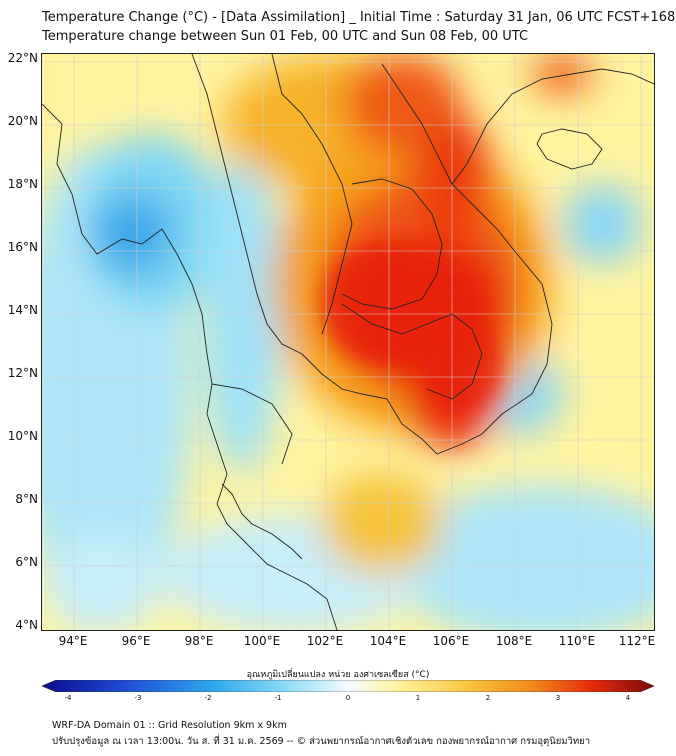  I want to click on lon-label-104e: 104°E, so click(388, 641).